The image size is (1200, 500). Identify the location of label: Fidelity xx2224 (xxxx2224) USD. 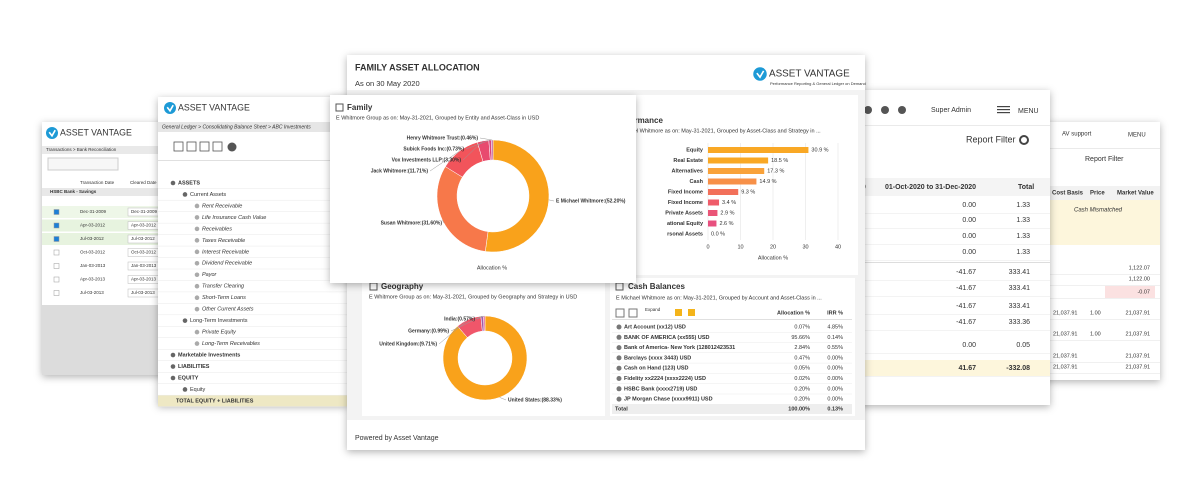
(665, 379).